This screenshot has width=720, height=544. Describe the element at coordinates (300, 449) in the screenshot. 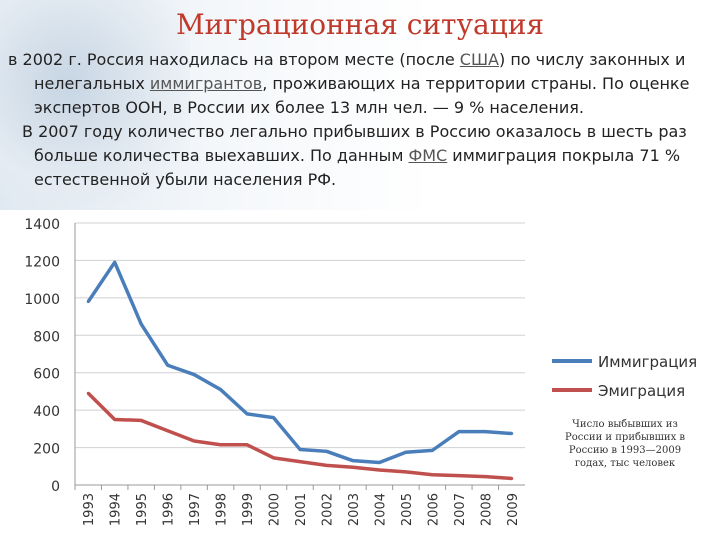

I see `data-point-immigration-2001` at that location.